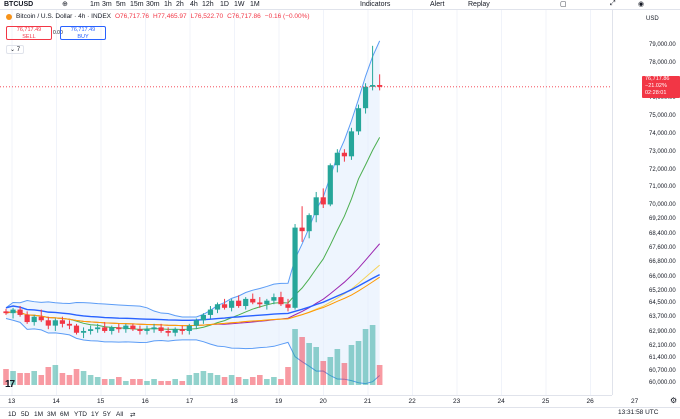 This screenshot has height=419, width=680. Describe the element at coordinates (180, 4) in the screenshot. I see `interval-2h: 2h` at that location.